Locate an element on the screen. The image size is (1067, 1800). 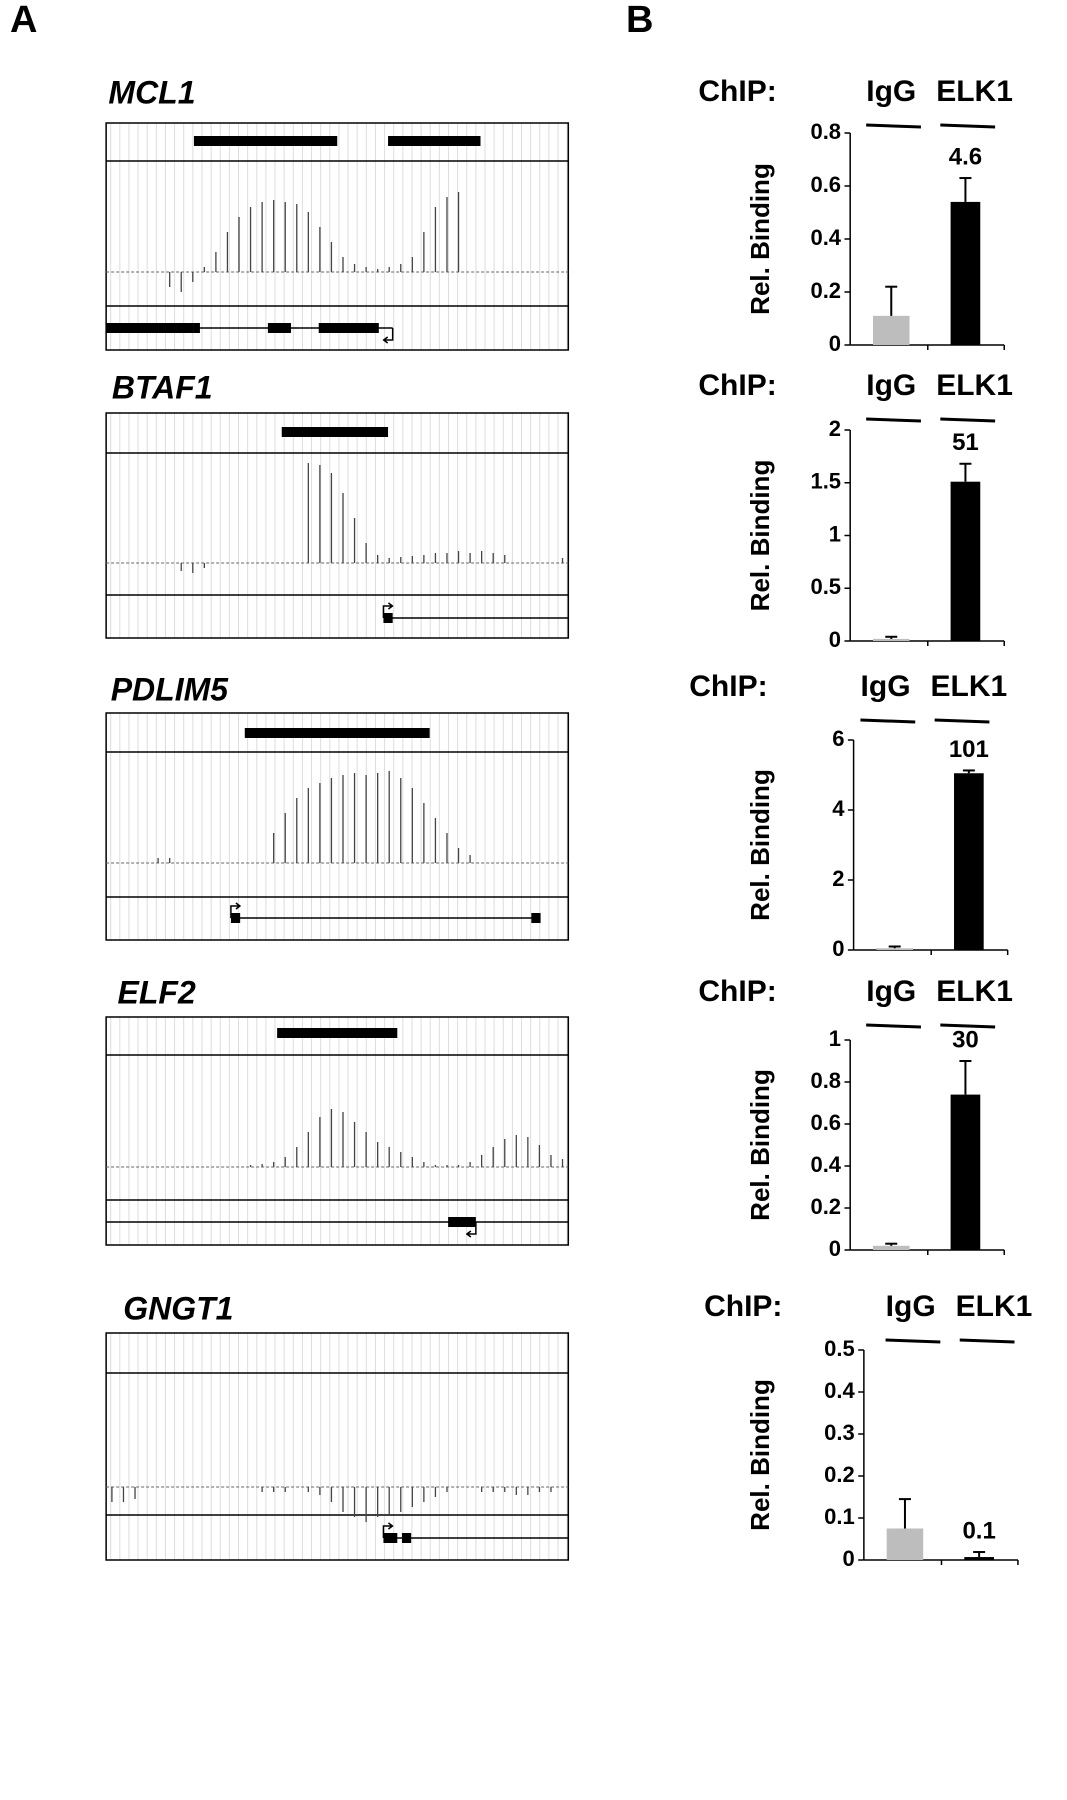
y-tick-label: 4 is located at coordinates (838, 808).